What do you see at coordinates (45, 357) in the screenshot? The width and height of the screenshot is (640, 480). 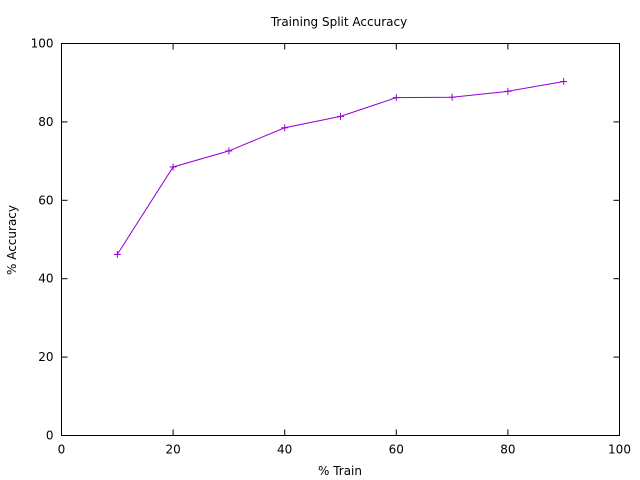 I see `y-tick-label: 20` at bounding box center [45, 357].